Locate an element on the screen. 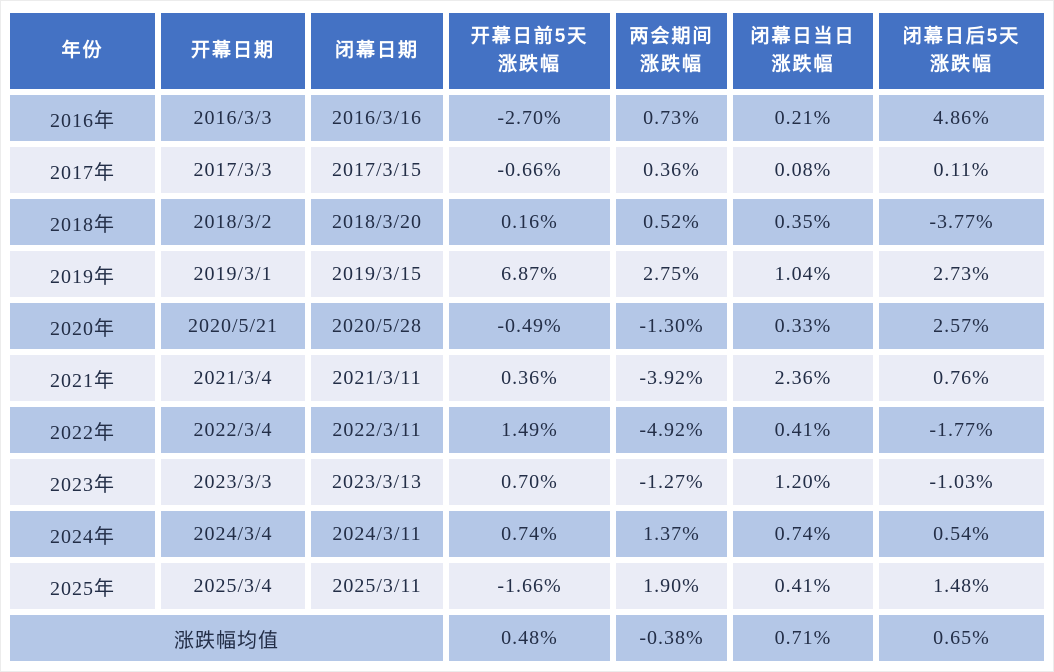  pre5-change-cell: 0.16% is located at coordinates (529, 222).